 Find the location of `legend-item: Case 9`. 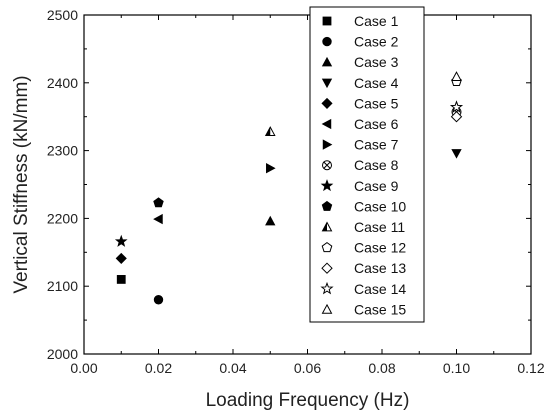

legend-item: Case 9 is located at coordinates (359, 186).